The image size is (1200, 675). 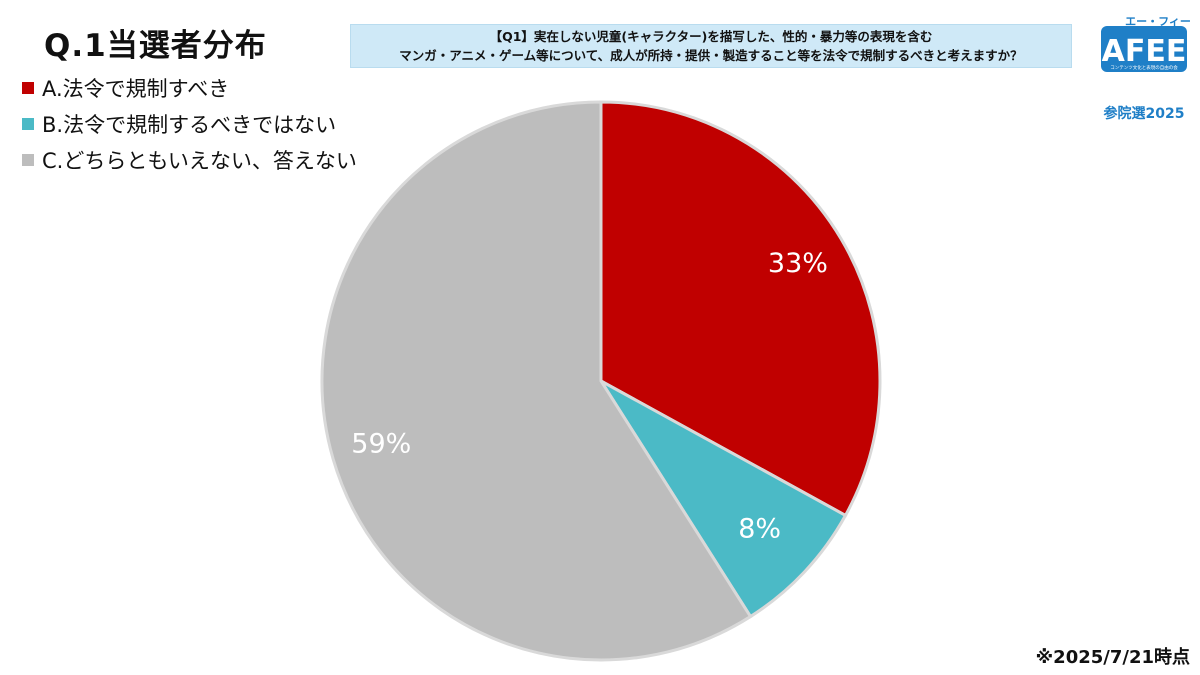 I want to click on logo-kana: エー・フィー, so click(x=1157, y=21).